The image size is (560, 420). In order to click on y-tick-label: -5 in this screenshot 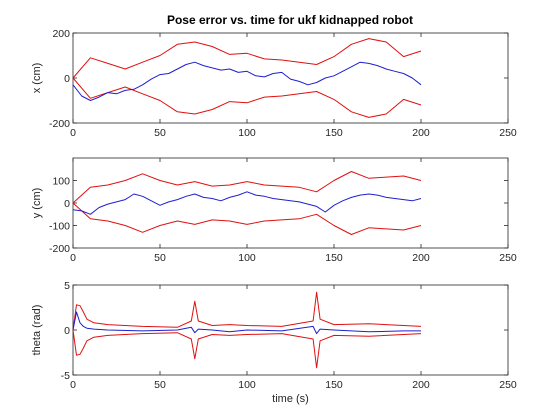, I will do `click(65, 376)`.